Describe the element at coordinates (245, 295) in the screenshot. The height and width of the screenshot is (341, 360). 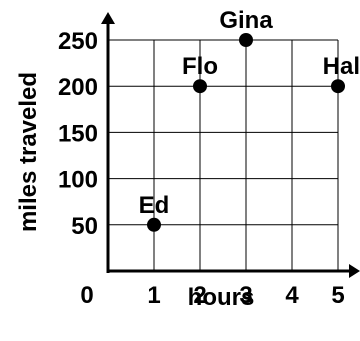
I see `x-tick-label: 3` at that location.